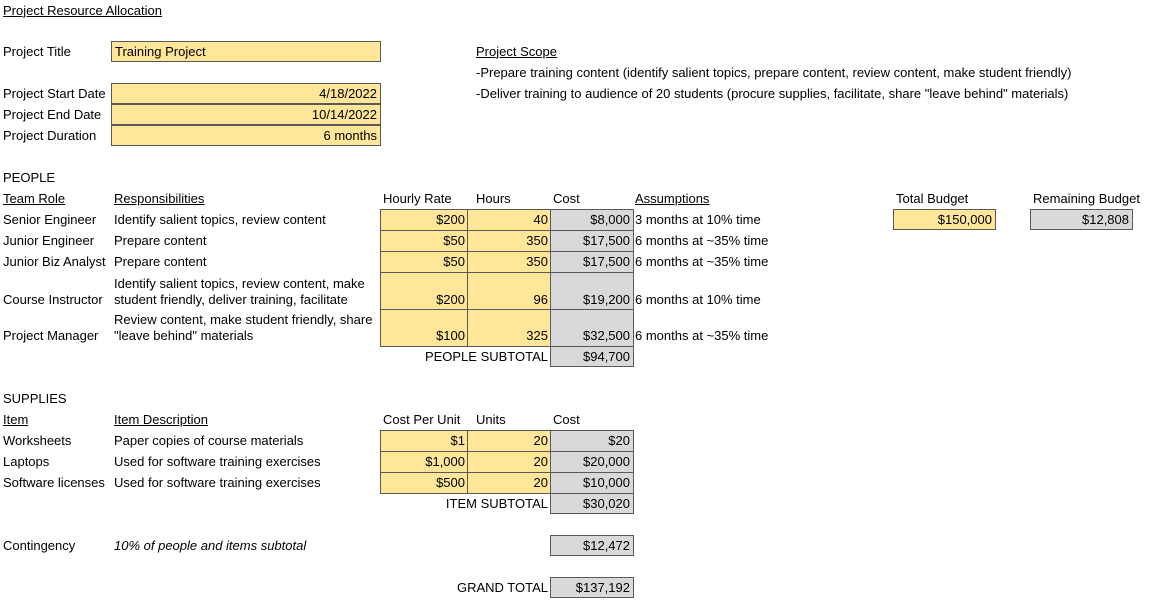  What do you see at coordinates (54, 93) in the screenshot?
I see `label: Project Start Date` at bounding box center [54, 93].